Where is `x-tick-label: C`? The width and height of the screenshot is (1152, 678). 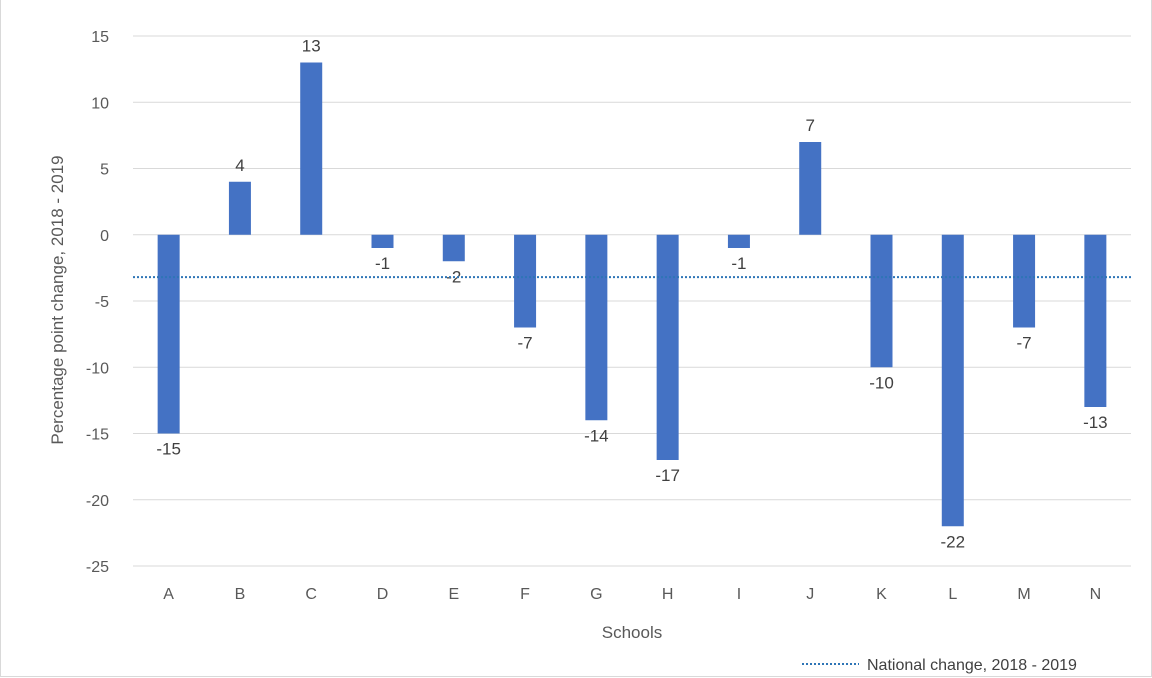
x-tick-label: C is located at coordinates (311, 594).